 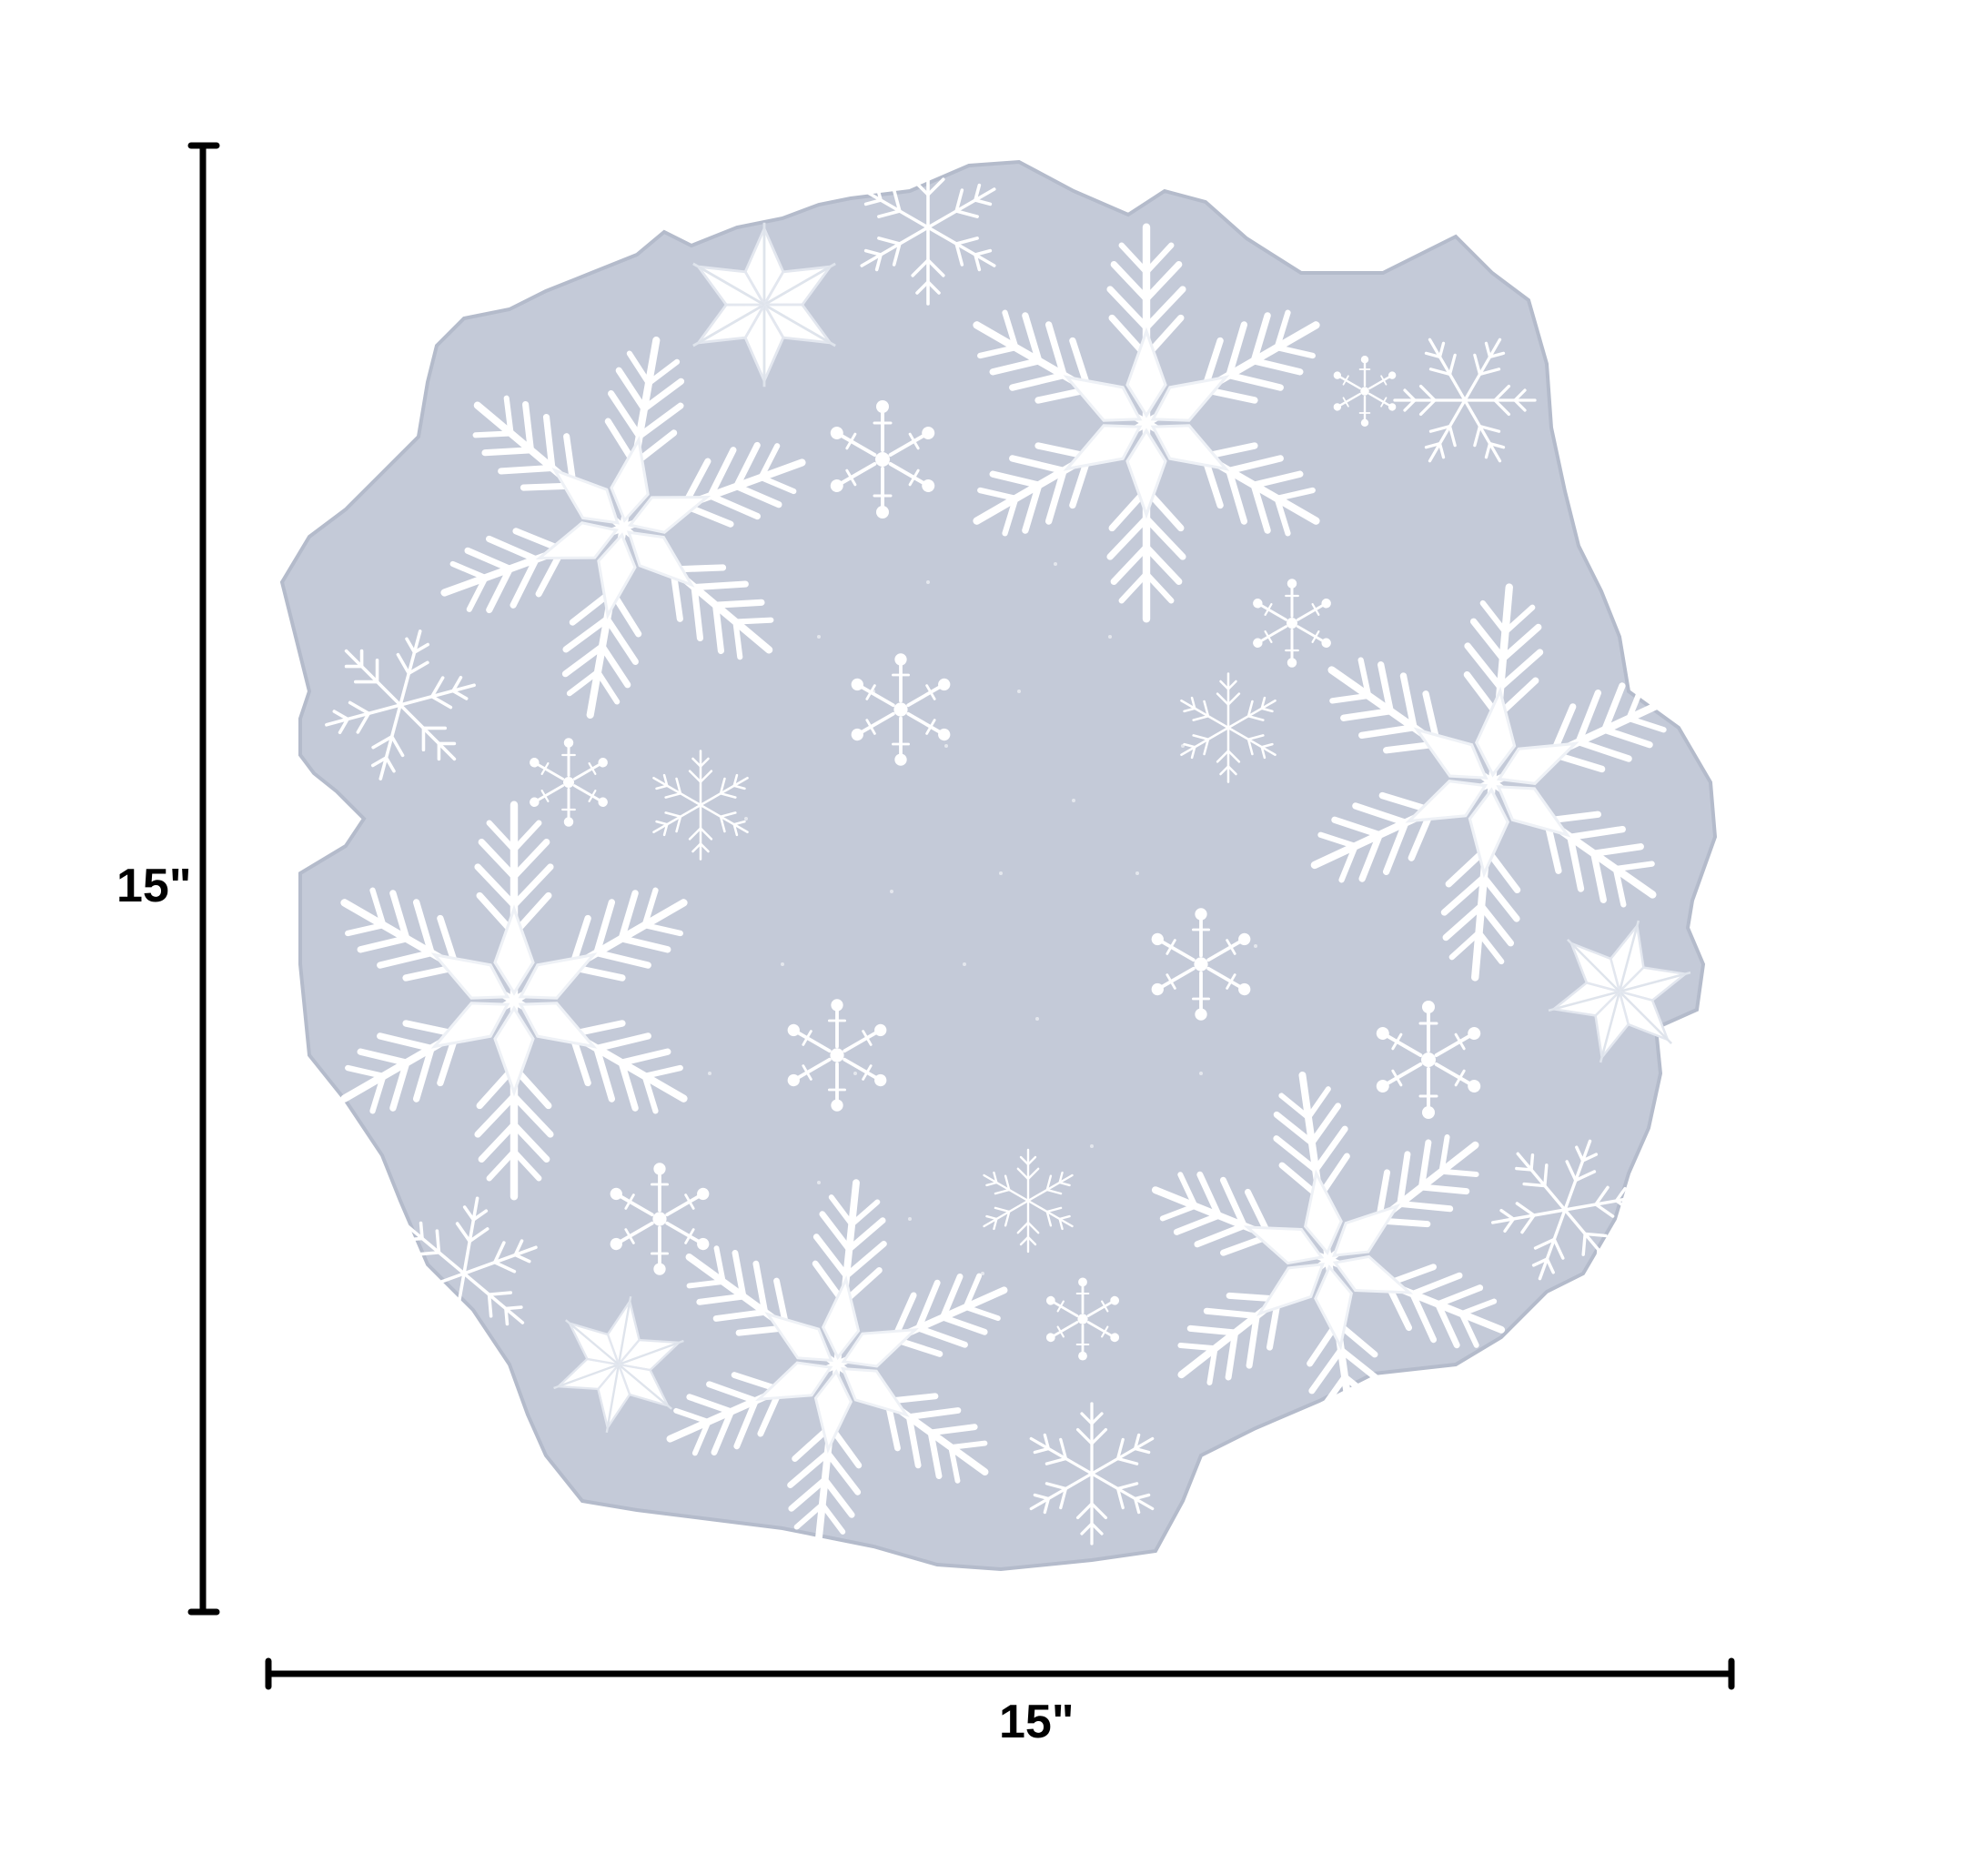 I want to click on fabric-texture, so click(x=982, y=919).